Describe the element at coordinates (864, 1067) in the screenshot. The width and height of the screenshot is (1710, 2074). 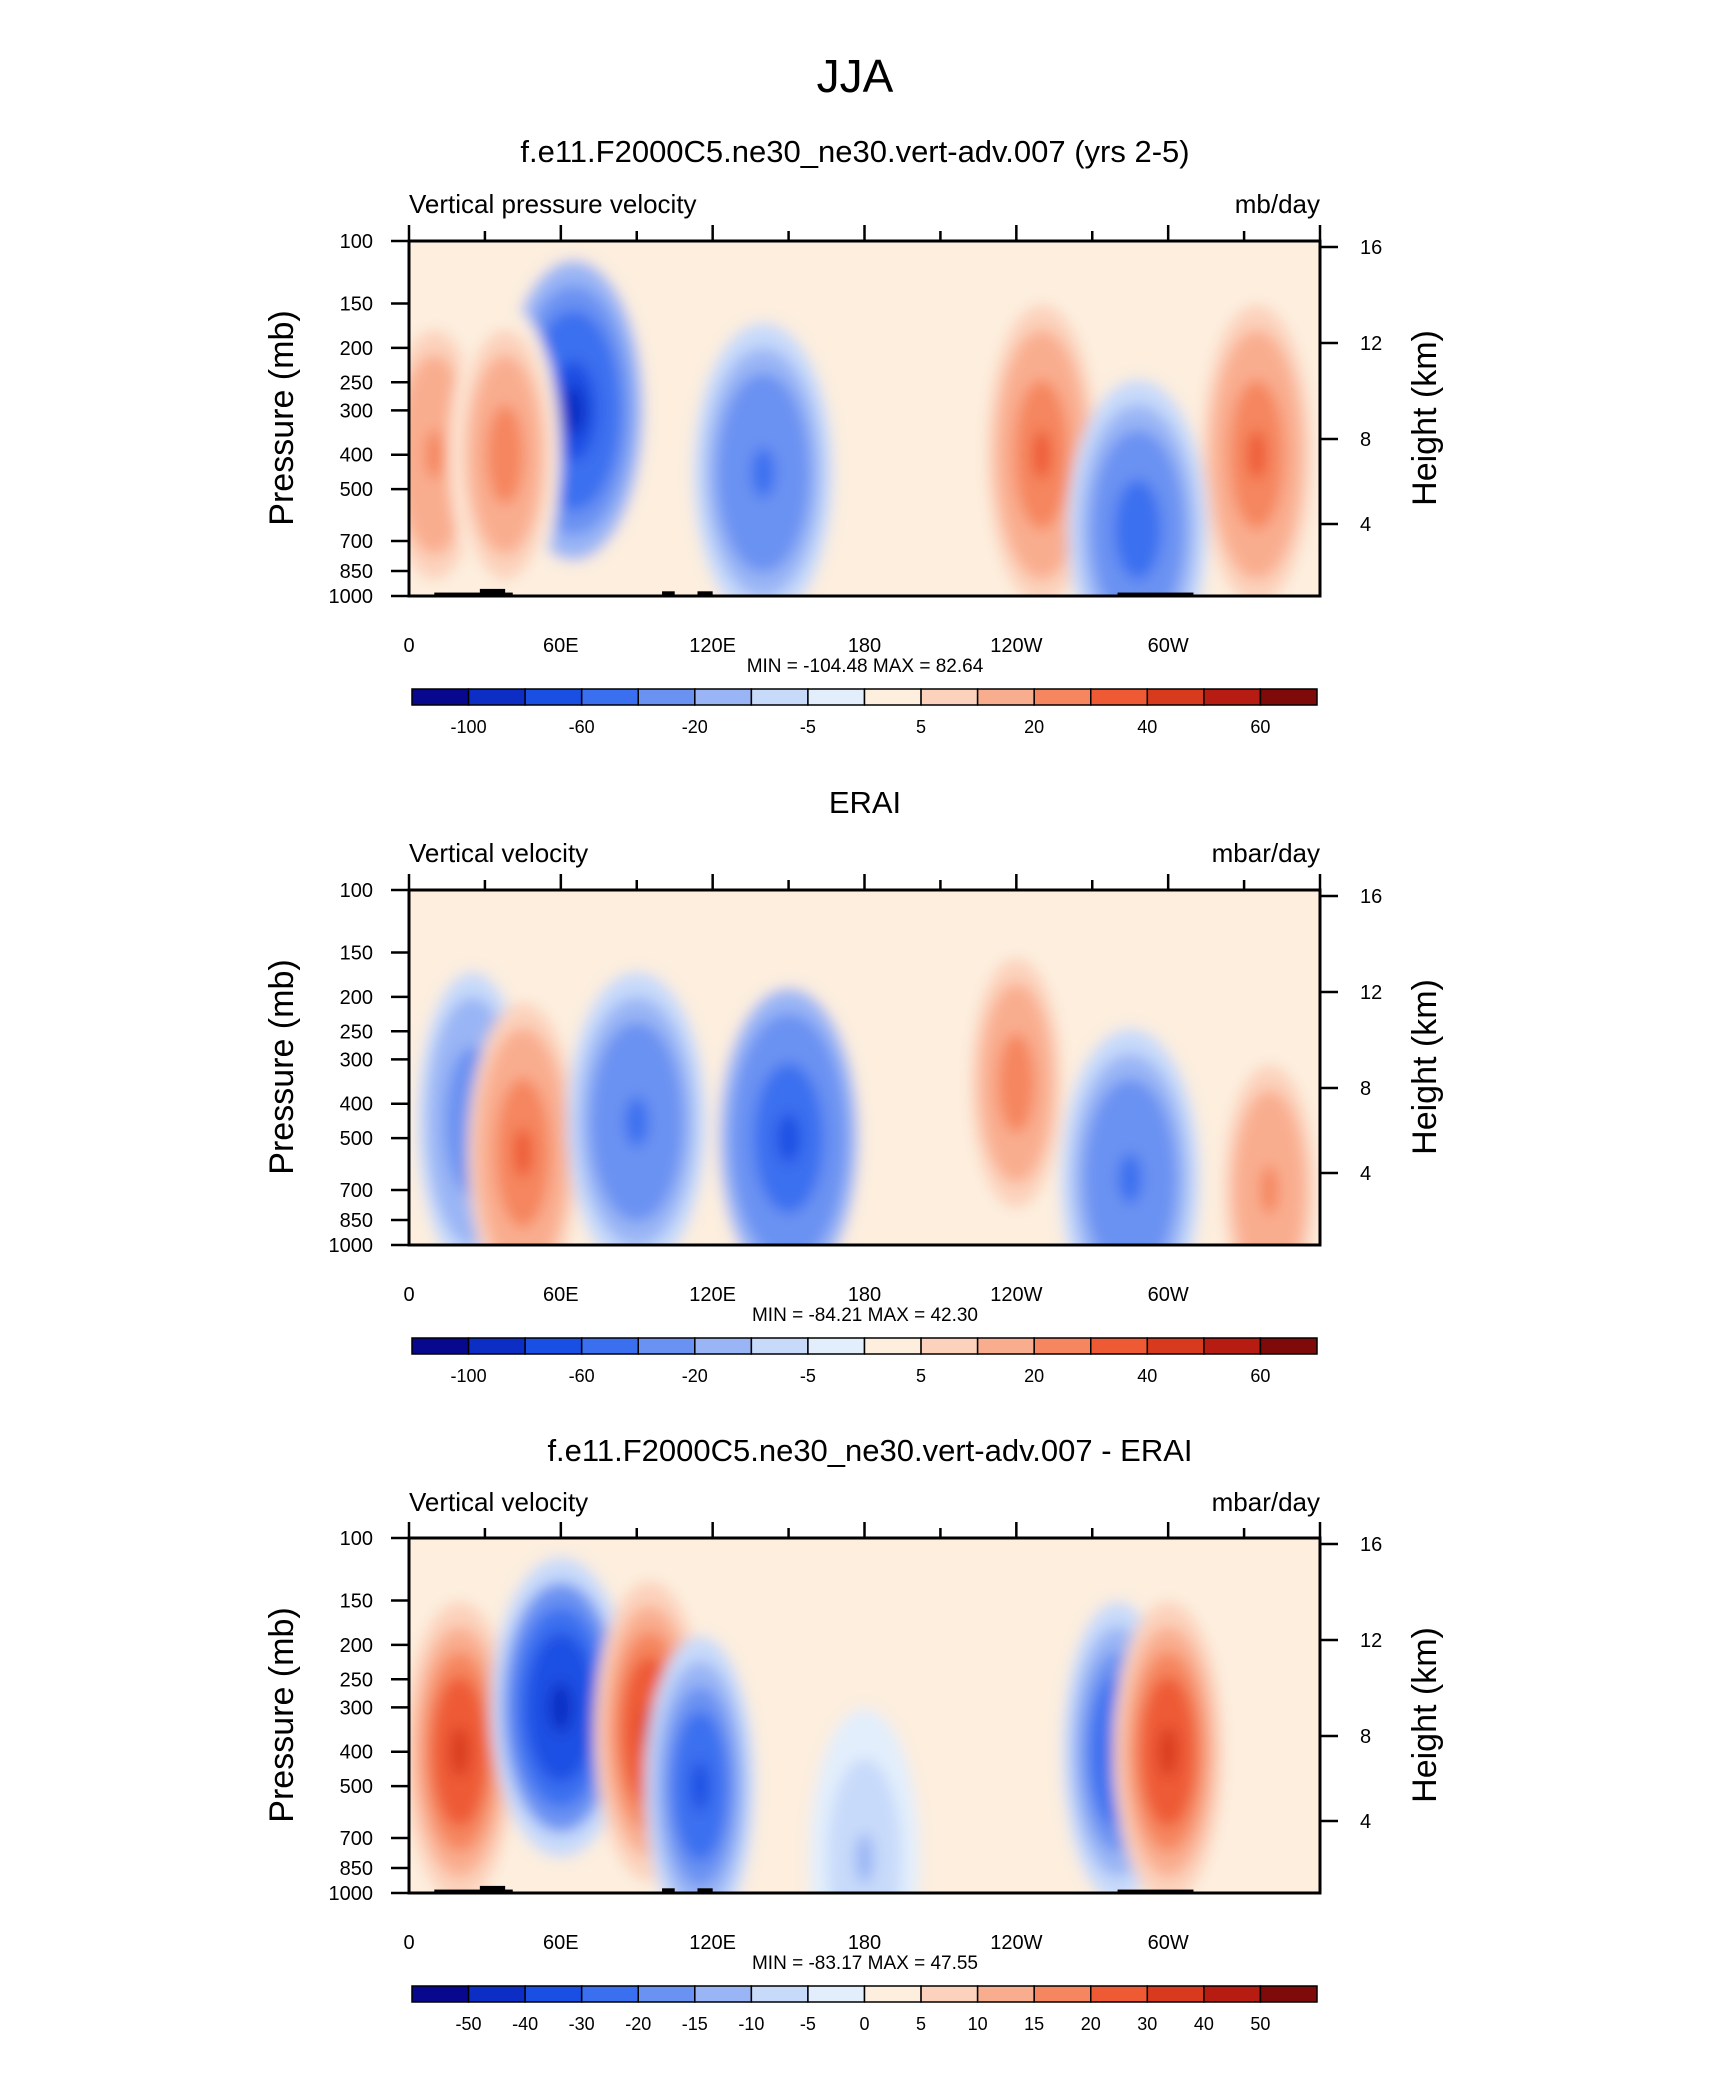
I see `panel-2-contour-plot` at that location.